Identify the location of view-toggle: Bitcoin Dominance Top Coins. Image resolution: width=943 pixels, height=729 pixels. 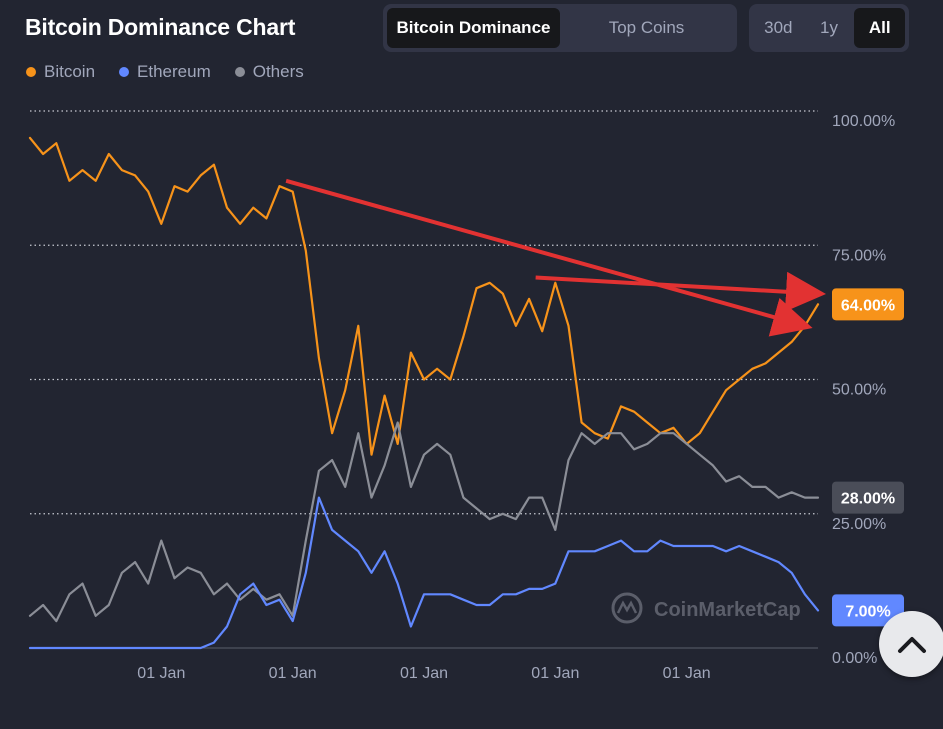
(560, 28).